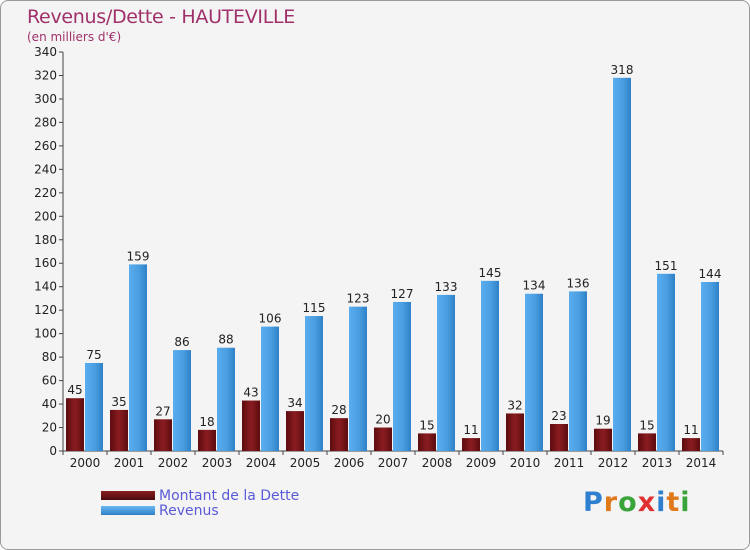  Describe the element at coordinates (49, 404) in the screenshot. I see `y-tick-label: 40` at that location.